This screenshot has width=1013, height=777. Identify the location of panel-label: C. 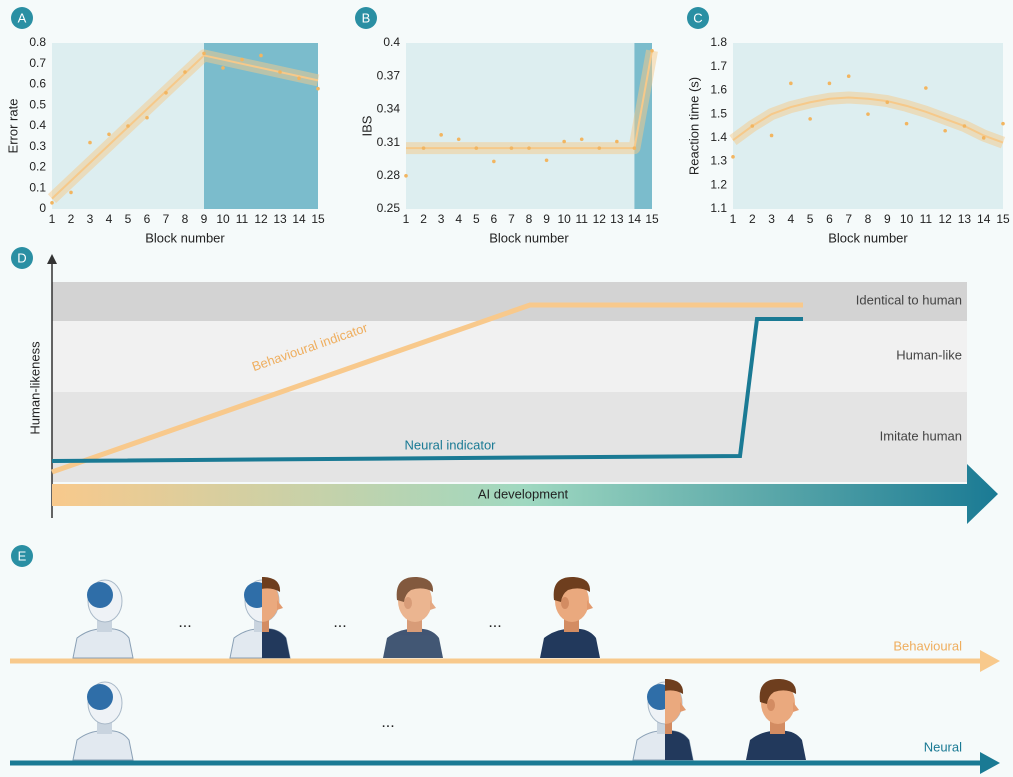
(697, 17).